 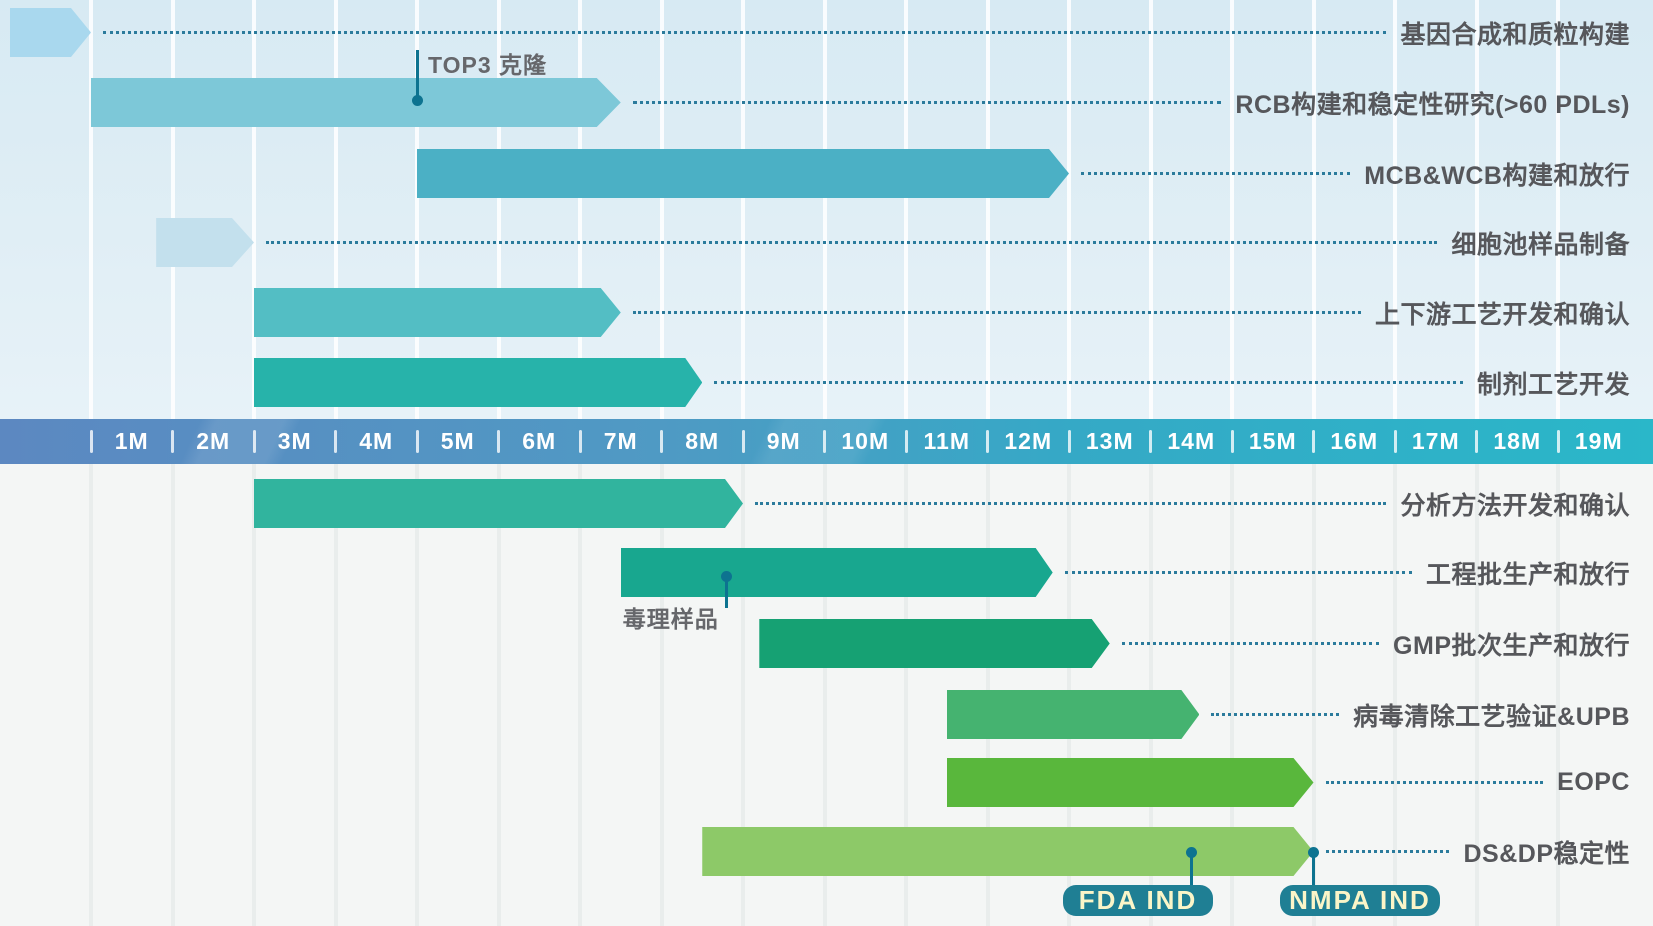 What do you see at coordinates (1354, 441) in the screenshot?
I see `axis-month-label: 16M` at bounding box center [1354, 441].